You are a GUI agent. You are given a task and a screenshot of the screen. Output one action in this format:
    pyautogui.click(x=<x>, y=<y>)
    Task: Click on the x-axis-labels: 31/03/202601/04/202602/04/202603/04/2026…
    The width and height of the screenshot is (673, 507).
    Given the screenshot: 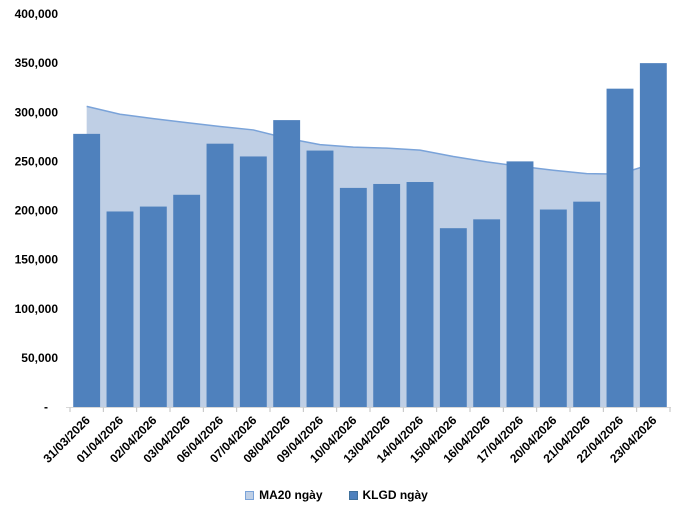 What is the action you would take?
    pyautogui.click(x=349, y=439)
    